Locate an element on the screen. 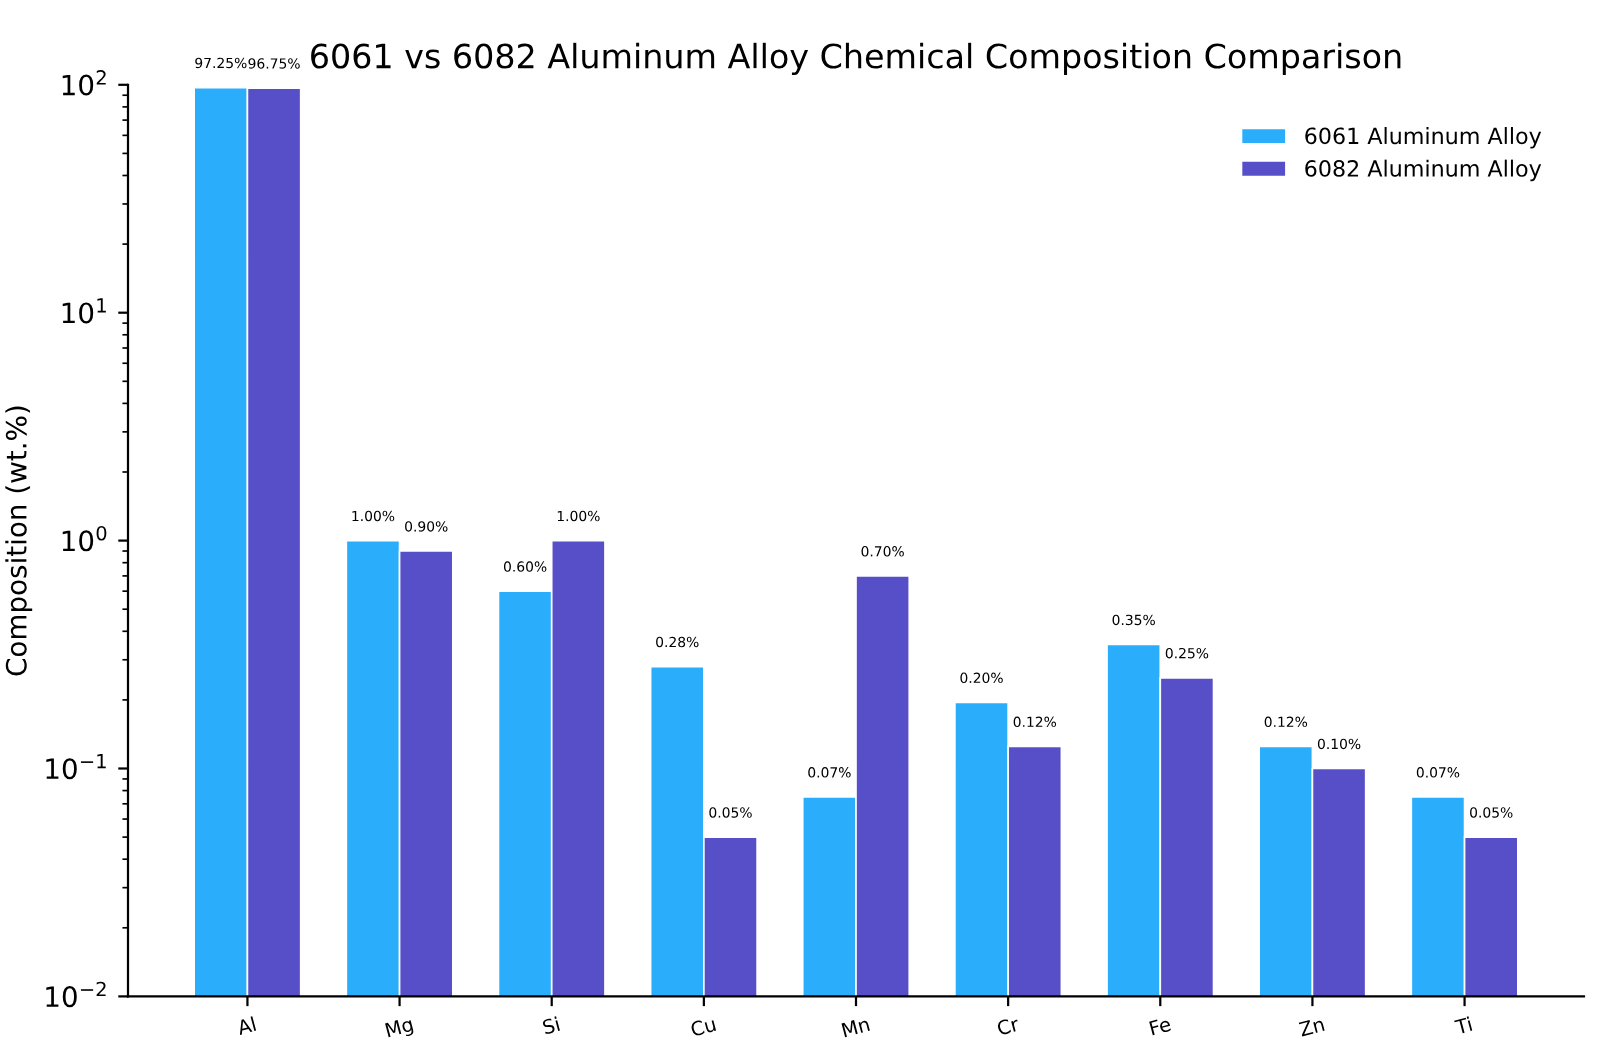  x-tick-label: Mn is located at coordinates (855, 1027).